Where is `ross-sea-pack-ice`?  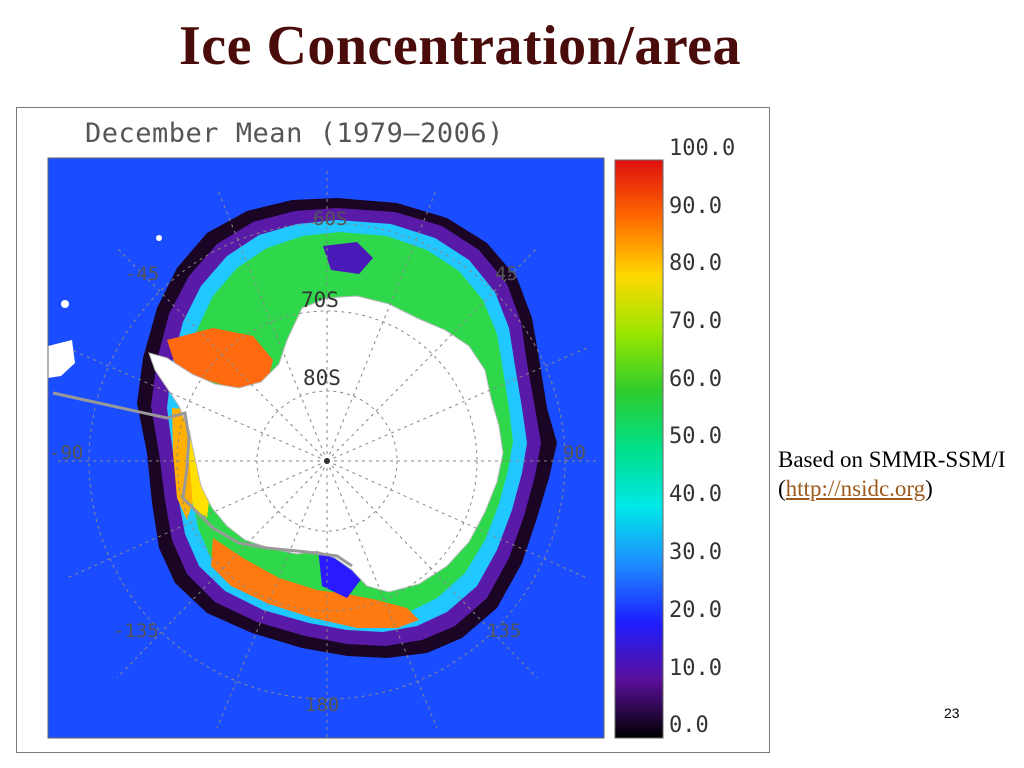
ross-sea-pack-ice is located at coordinates (315, 583).